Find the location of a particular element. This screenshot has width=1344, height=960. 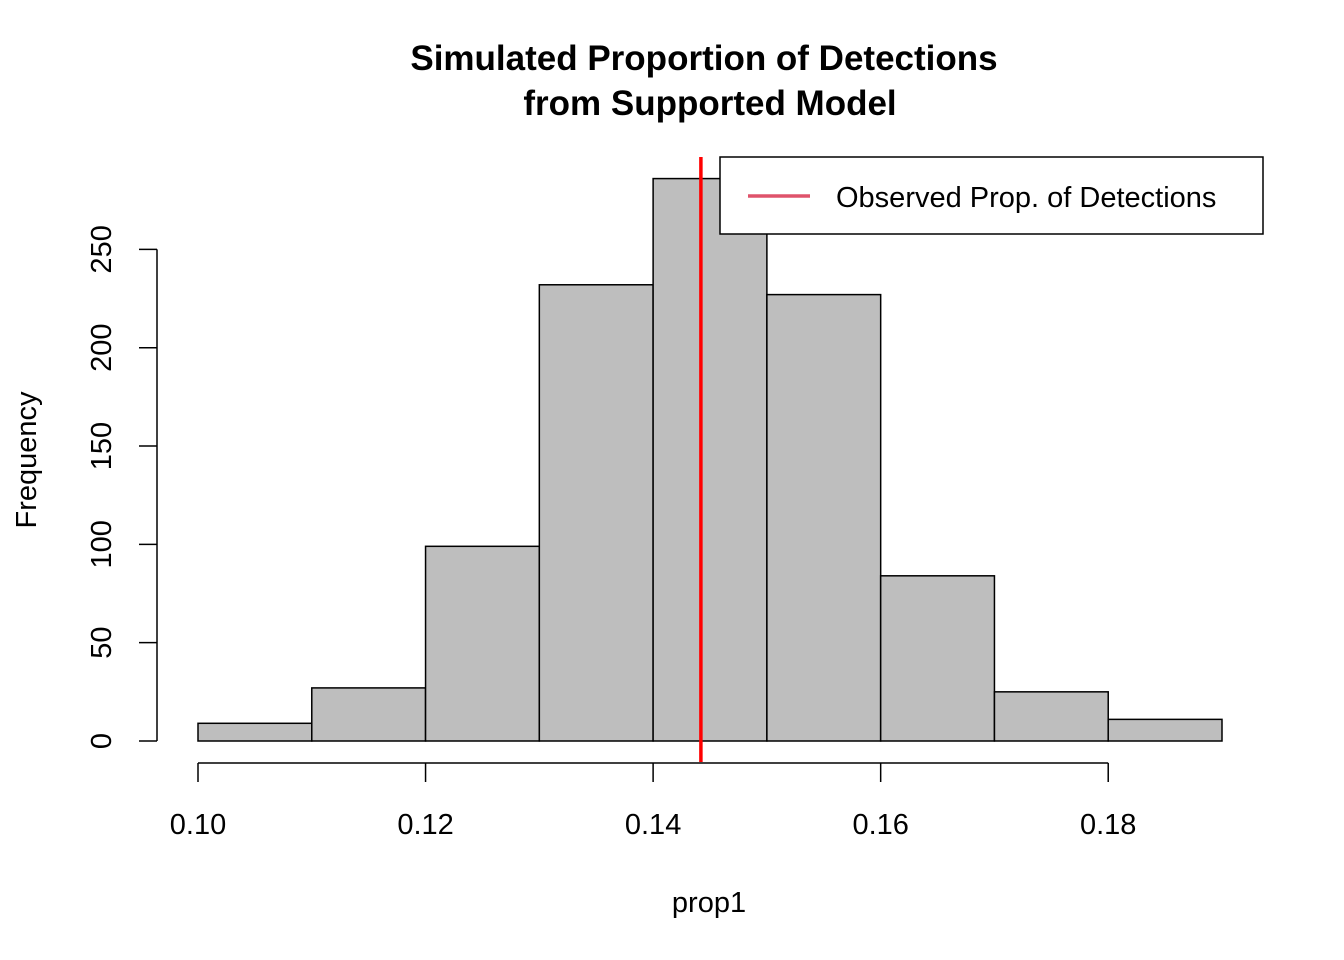

legend-box is located at coordinates (991, 195).